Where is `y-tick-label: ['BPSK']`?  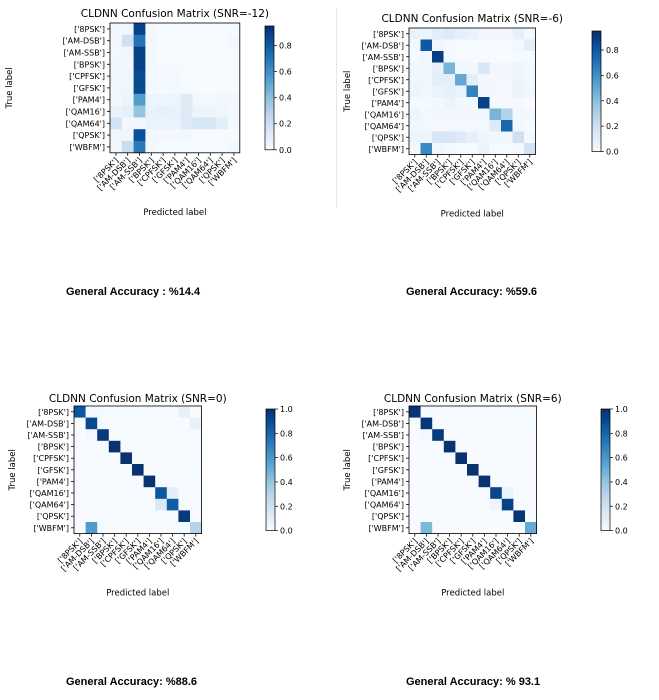 y-tick-label: ['BPSK'] is located at coordinates (388, 68).